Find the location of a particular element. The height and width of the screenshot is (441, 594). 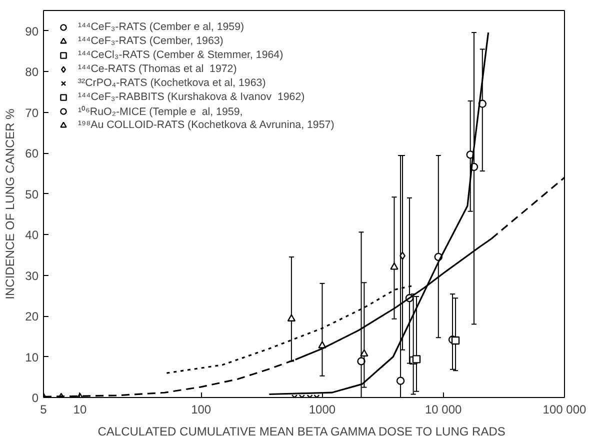

y-axis-title: INCIDENCE OF LUNG CANCER % is located at coordinates (10, 204).